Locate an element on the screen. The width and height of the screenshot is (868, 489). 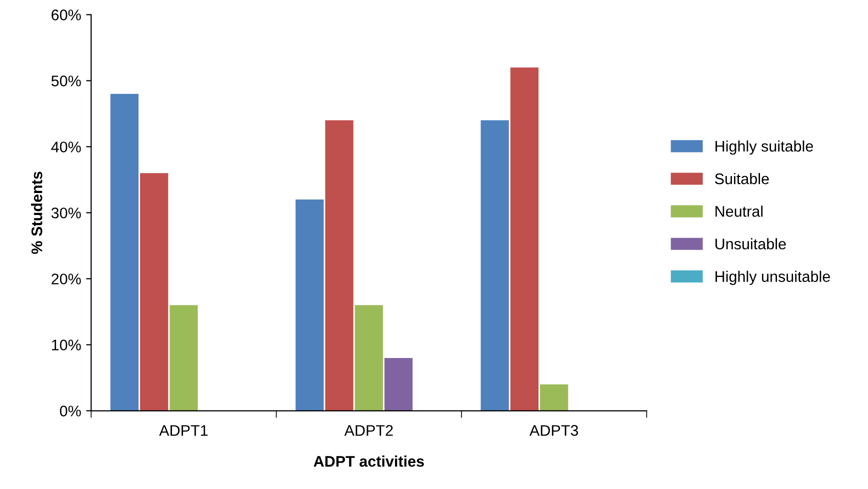
legend-label: Highly suitable is located at coordinates (764, 147).